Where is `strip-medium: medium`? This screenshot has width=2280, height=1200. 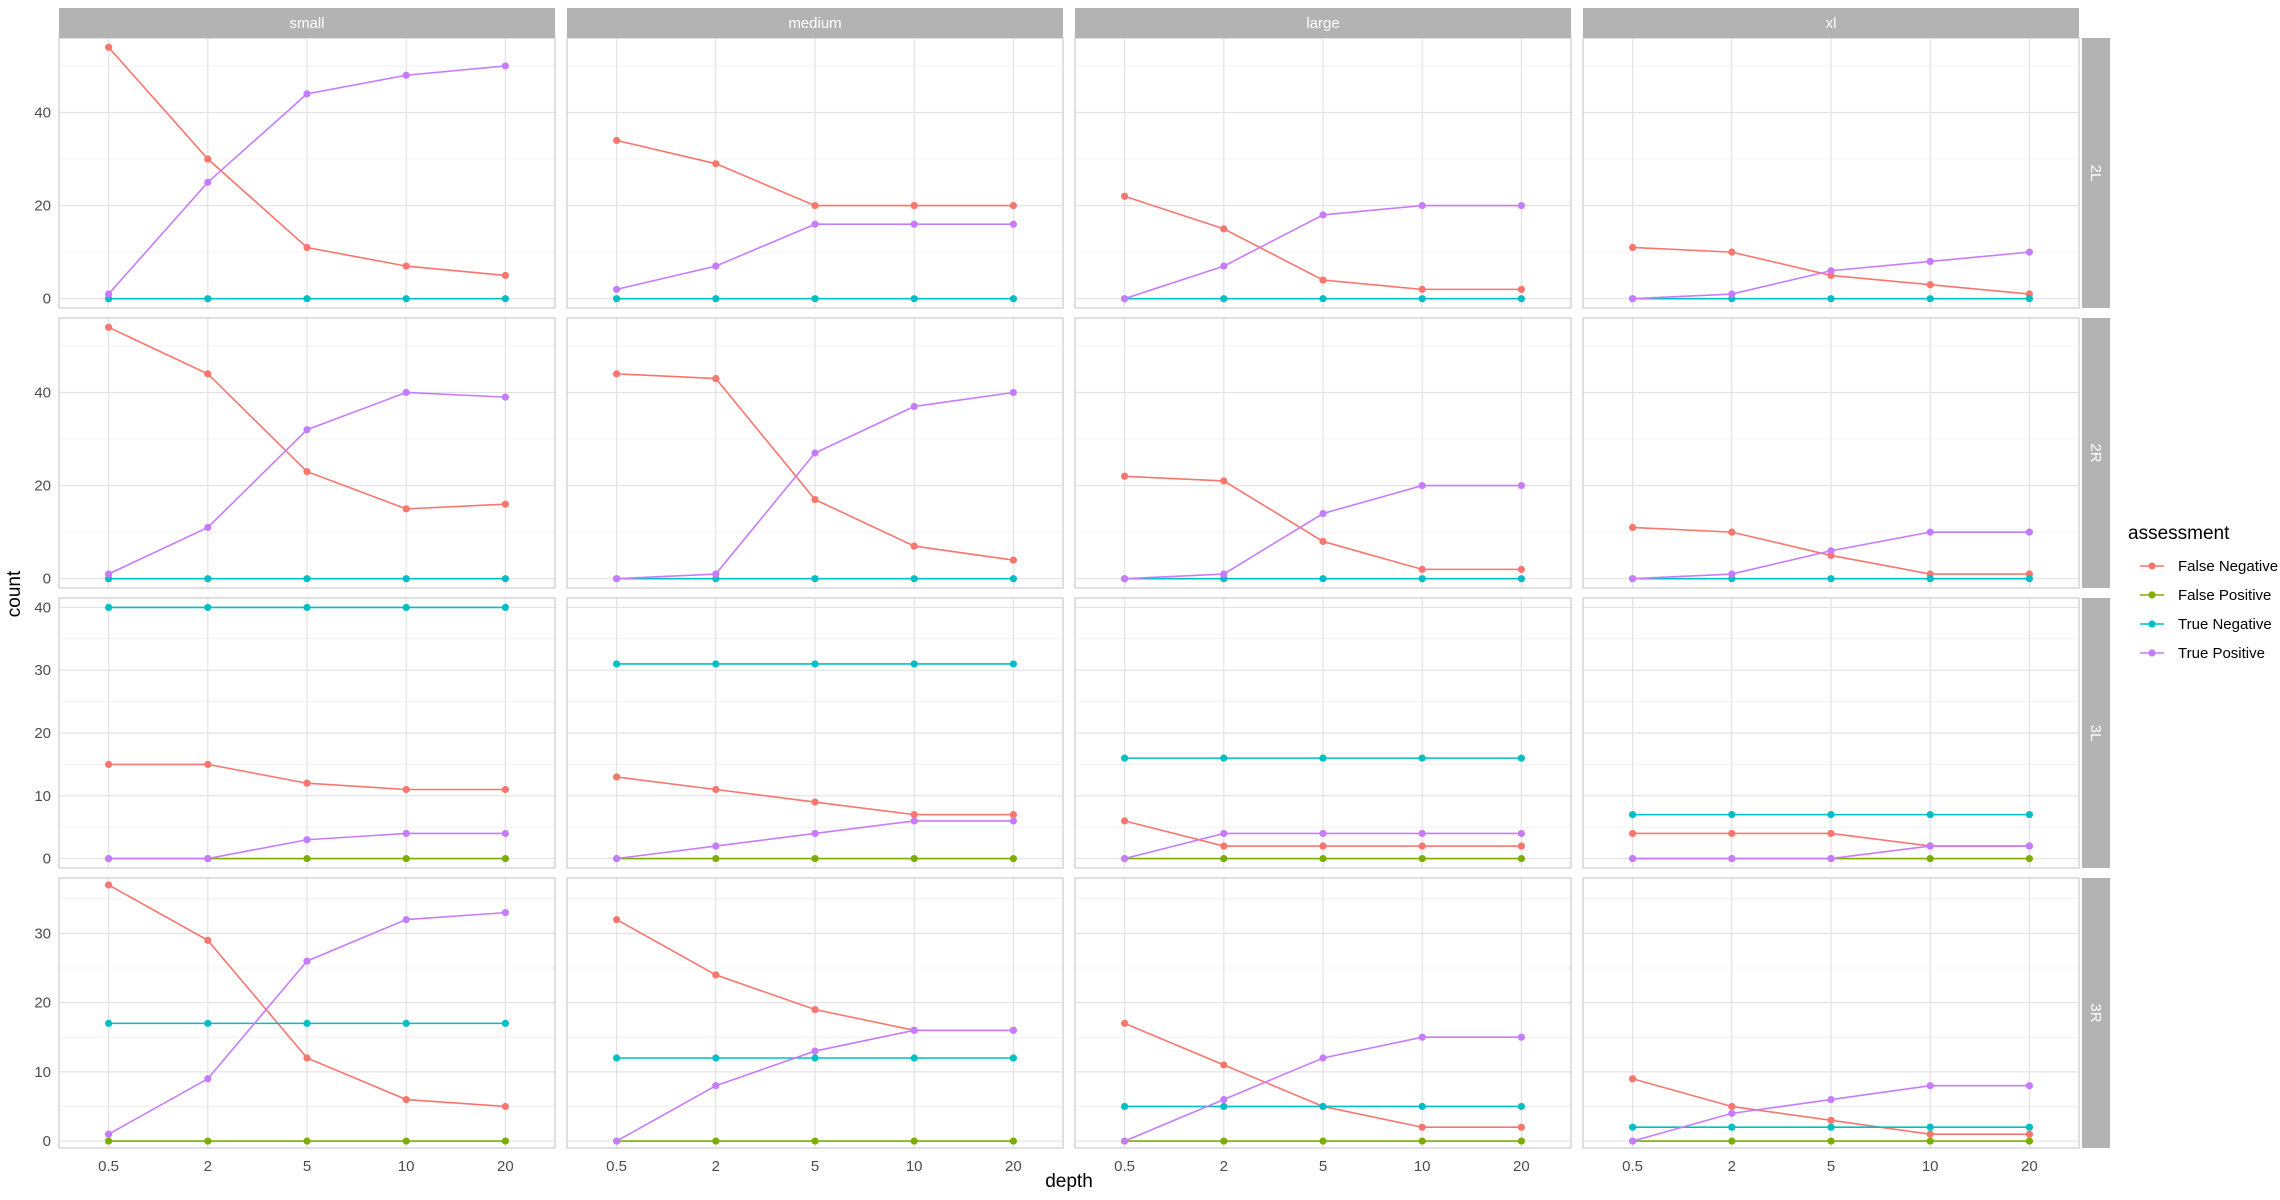
strip-medium: medium is located at coordinates (815, 23).